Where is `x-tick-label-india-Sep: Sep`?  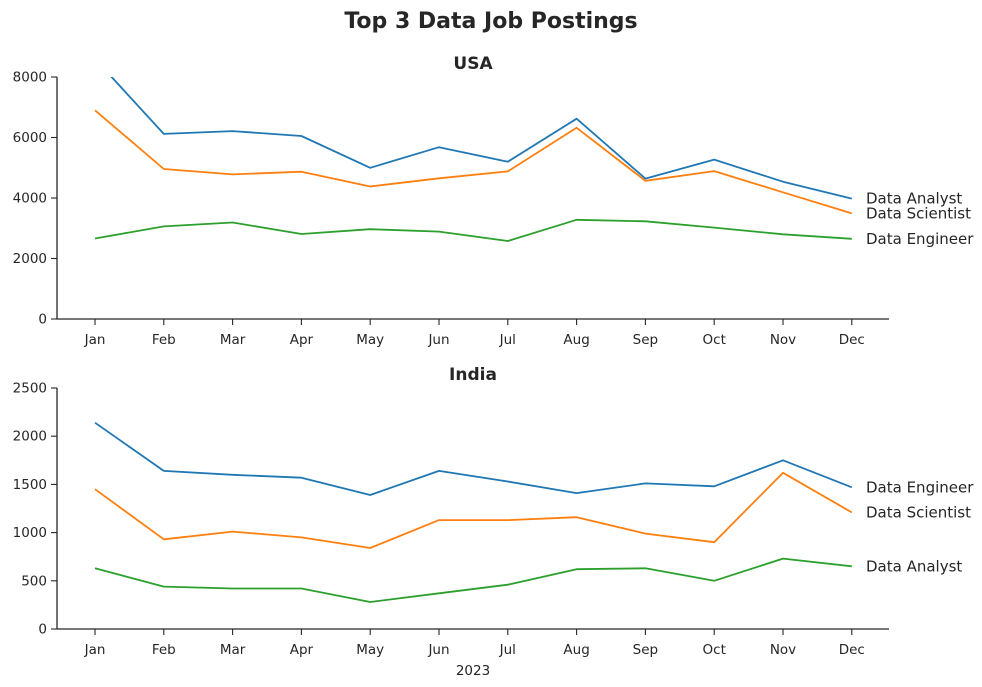
x-tick-label-india-Sep: Sep is located at coordinates (645, 650).